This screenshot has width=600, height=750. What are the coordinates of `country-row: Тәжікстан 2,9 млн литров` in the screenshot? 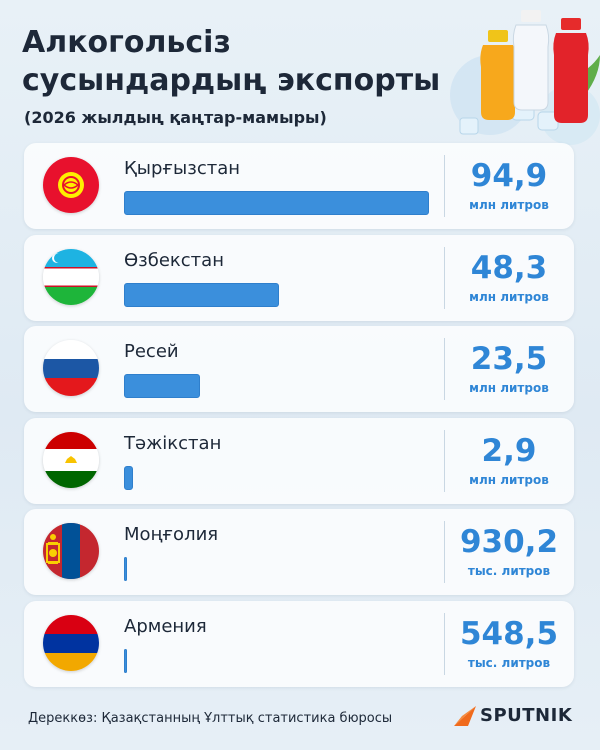 It's located at (299, 461).